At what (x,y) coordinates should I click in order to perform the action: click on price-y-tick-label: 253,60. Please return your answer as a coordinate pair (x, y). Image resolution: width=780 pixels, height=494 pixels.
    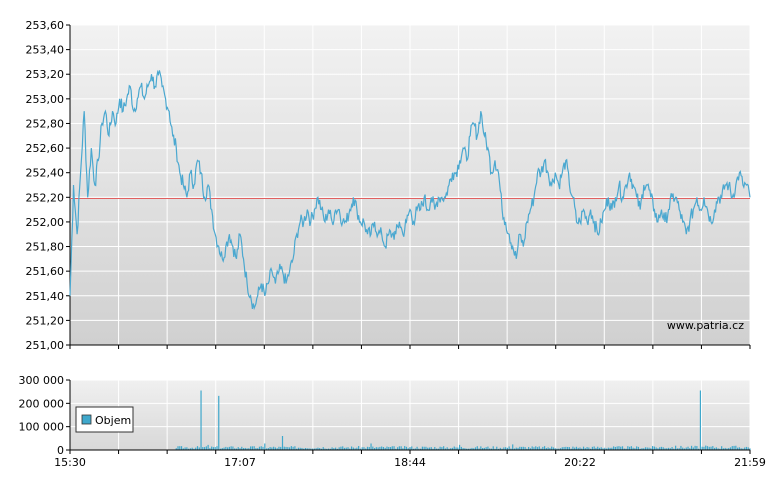
    Looking at the image, I should click on (45, 25).